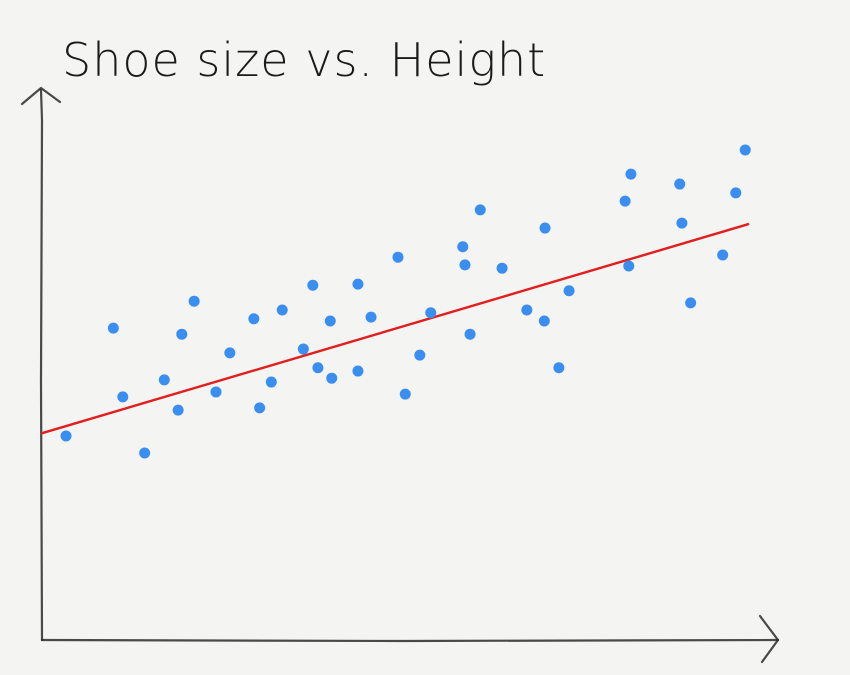  What do you see at coordinates (410, 640) in the screenshot?
I see `x-axis` at bounding box center [410, 640].